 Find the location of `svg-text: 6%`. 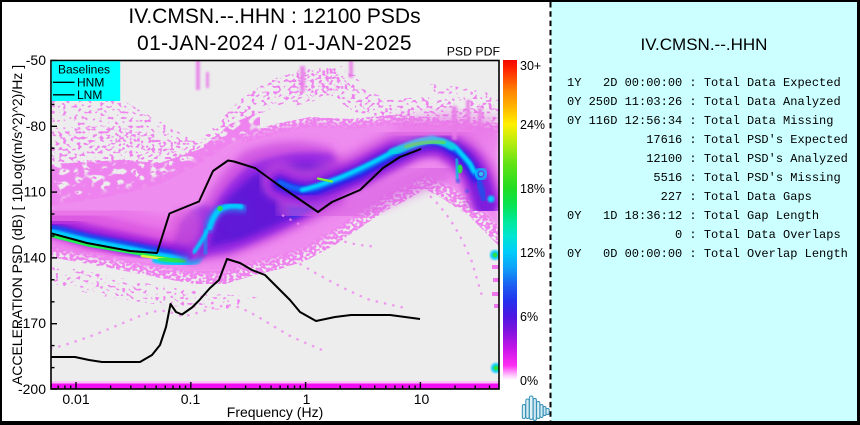

svg-text: 6% is located at coordinates (529, 317).